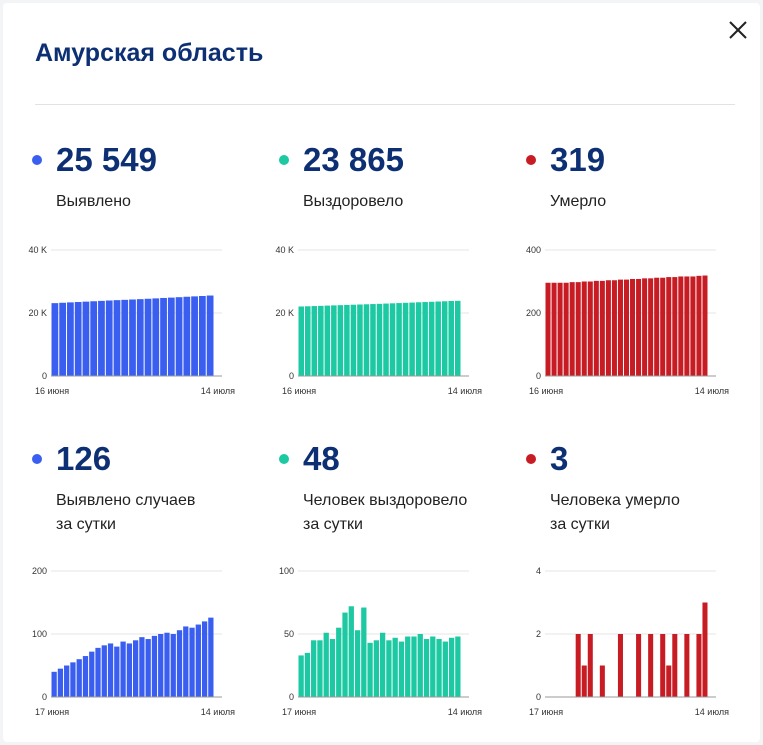 This screenshot has height=745, width=763. Describe the element at coordinates (533, 250) in the screenshot. I see `y-tick-label: 400` at that location.